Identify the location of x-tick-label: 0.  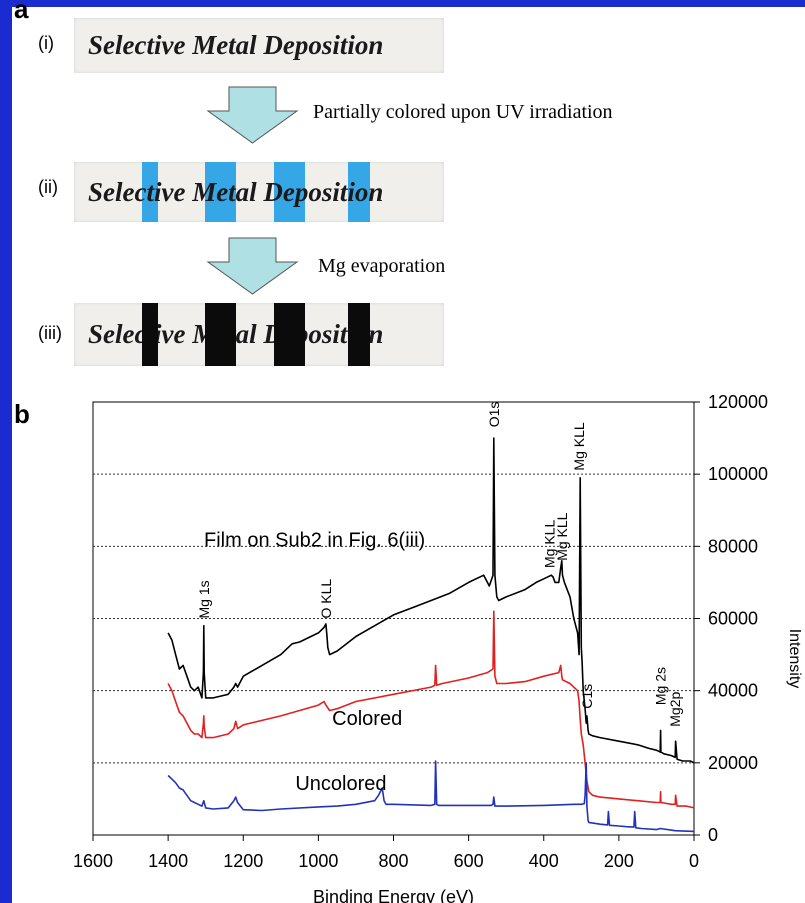
(694, 861).